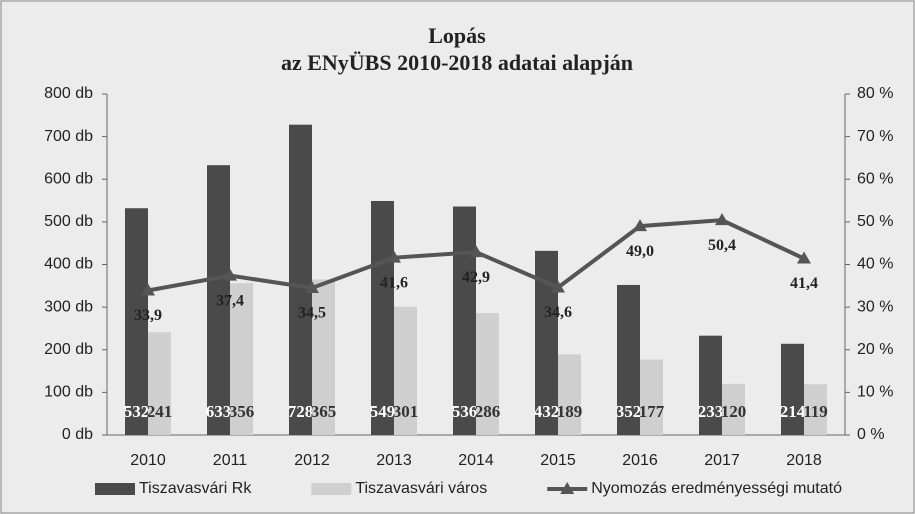 This screenshot has height=514, width=915. What do you see at coordinates (804, 283) in the screenshot?
I see `line-label: 41,4` at bounding box center [804, 283].